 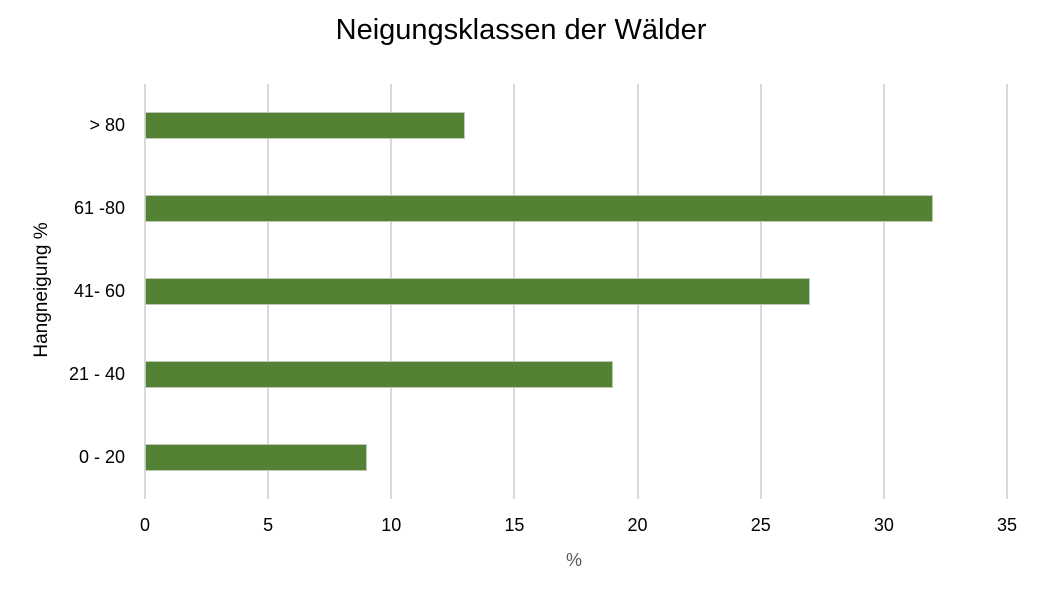 What do you see at coordinates (514, 525) in the screenshot?
I see `x-tick-label: 15` at bounding box center [514, 525].